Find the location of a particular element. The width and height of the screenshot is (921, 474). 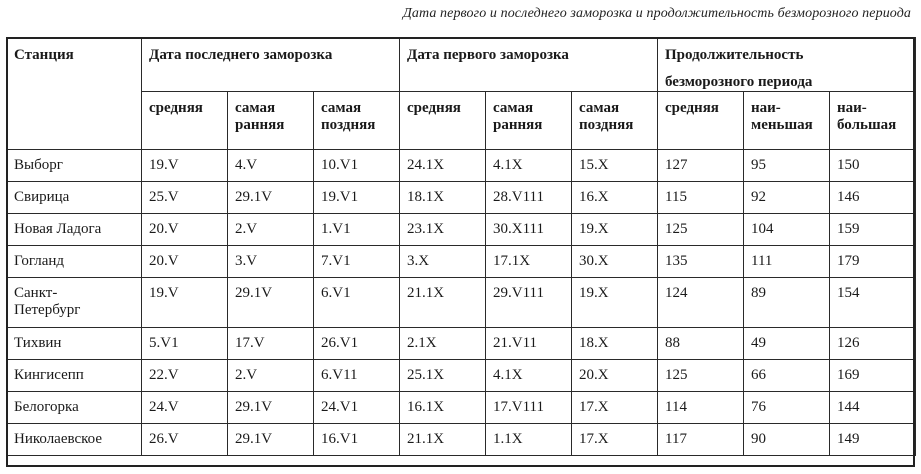

header-first-earliest: самая ранняя is located at coordinates (528, 120).